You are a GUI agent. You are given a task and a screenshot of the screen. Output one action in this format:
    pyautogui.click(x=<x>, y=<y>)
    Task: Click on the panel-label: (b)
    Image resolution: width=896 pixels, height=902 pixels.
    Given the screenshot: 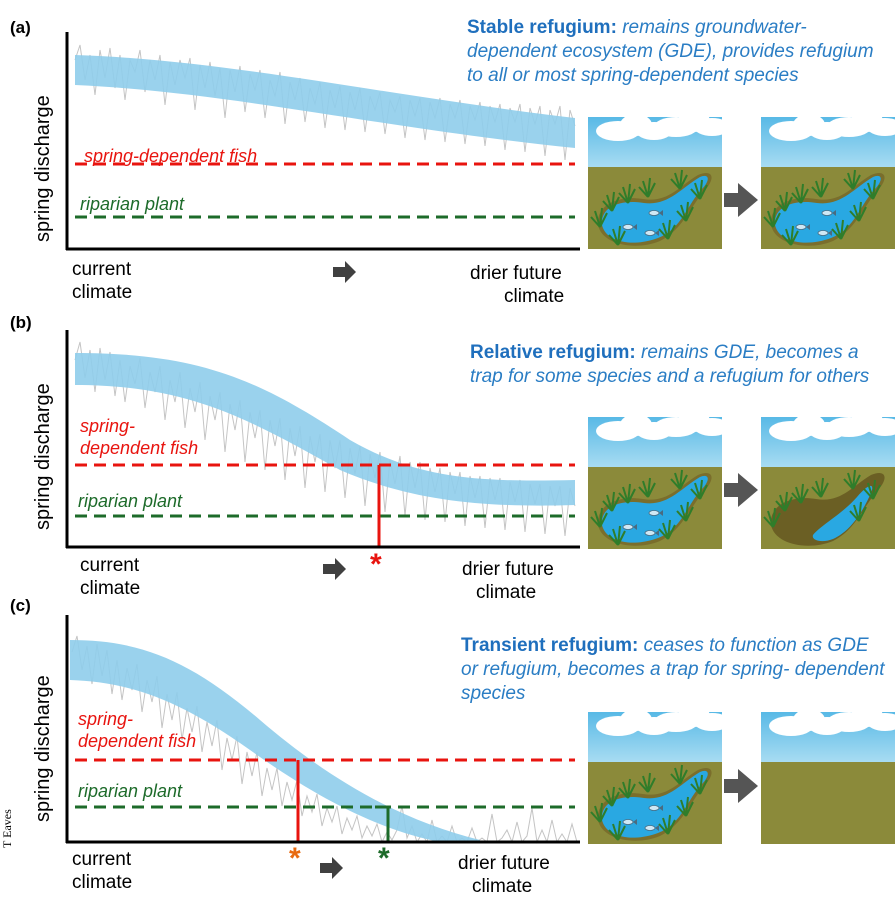 What is the action you would take?
    pyautogui.click(x=21, y=322)
    